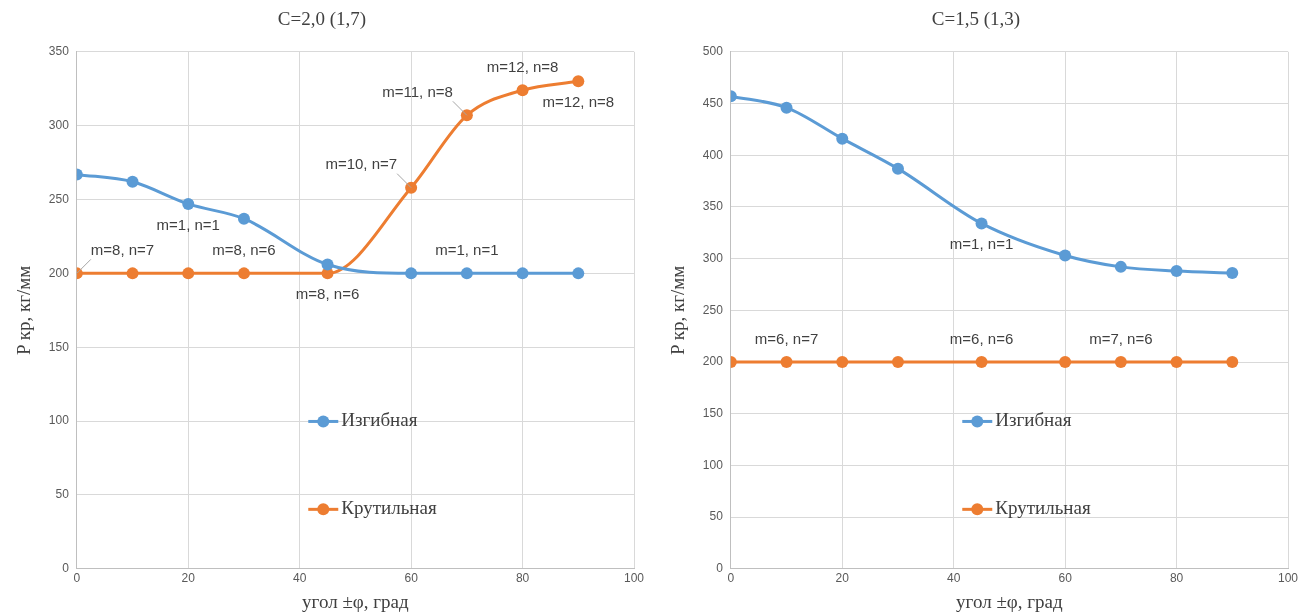  Describe the element at coordinates (417, 91) in the screenshot. I see `annotation: m=11, n=8` at that location.